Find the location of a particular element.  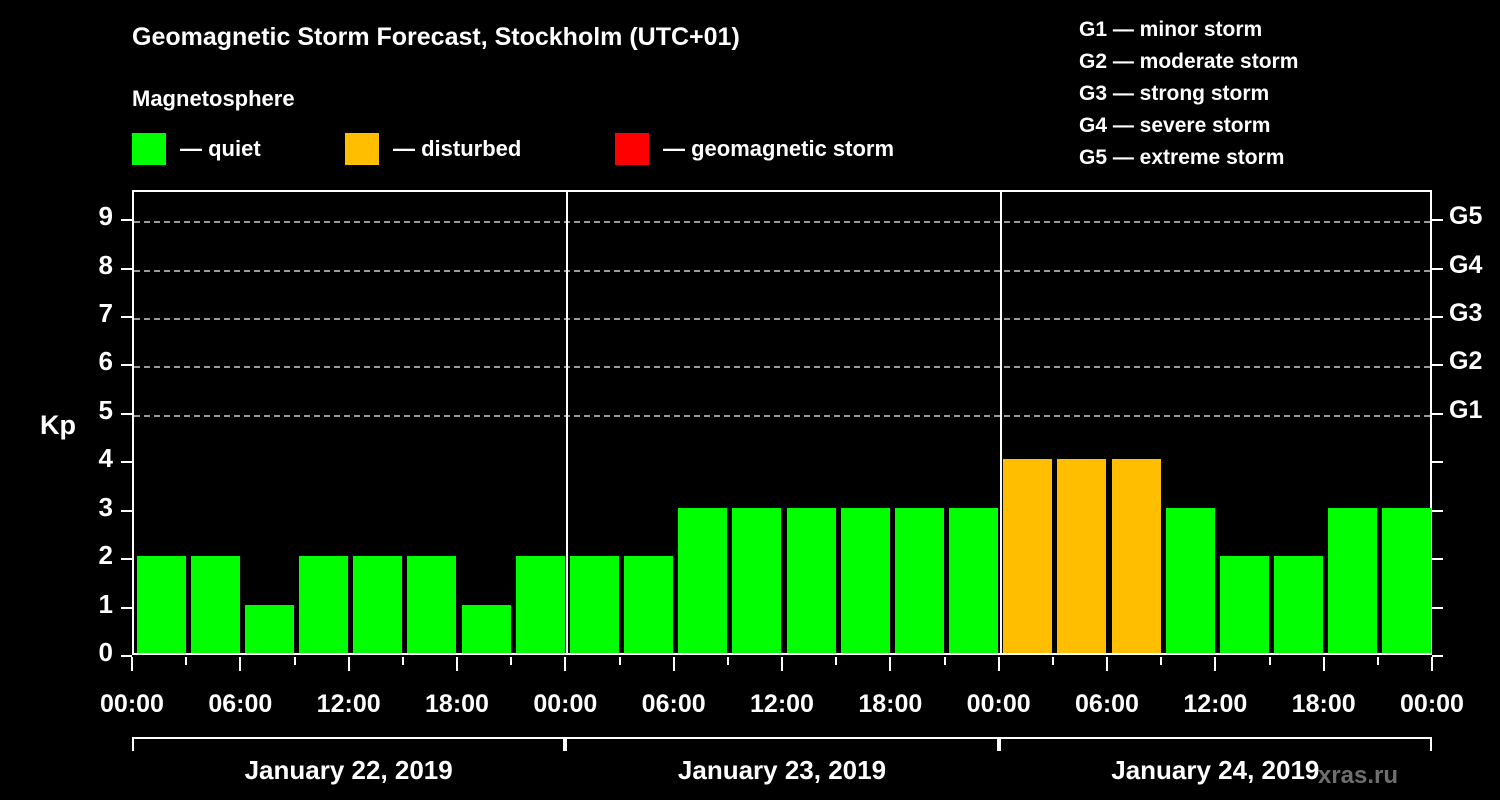

y-tick-label-9: 9 is located at coordinates (105, 216).